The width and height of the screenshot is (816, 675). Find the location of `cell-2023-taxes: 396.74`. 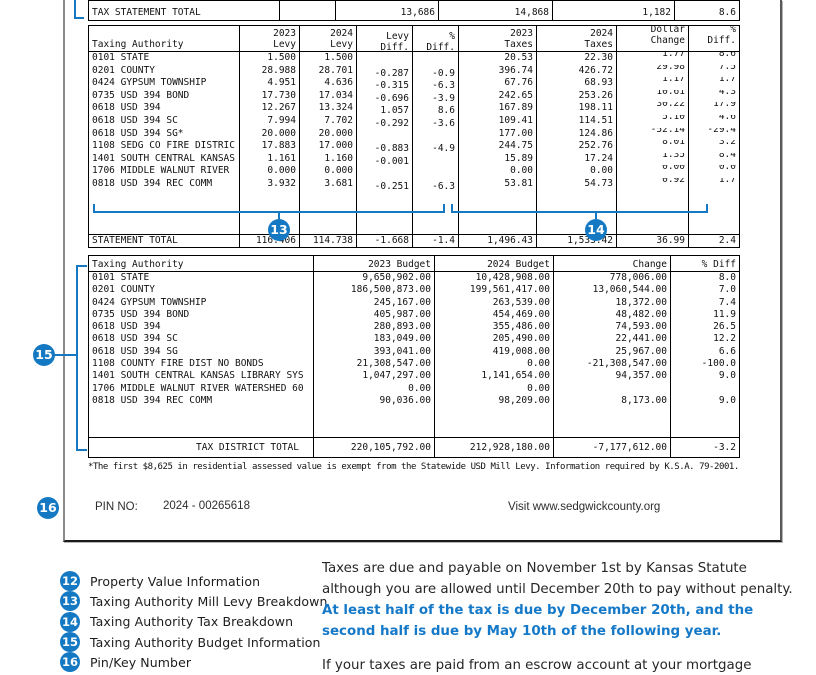

cell-2023-taxes: 396.74 is located at coordinates (497, 71).